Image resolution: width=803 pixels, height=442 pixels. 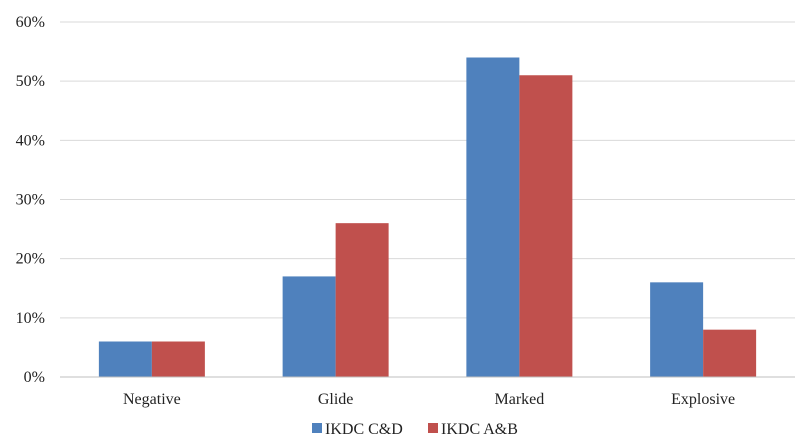 I want to click on legend-label: IKDC A&B, so click(x=479, y=429).